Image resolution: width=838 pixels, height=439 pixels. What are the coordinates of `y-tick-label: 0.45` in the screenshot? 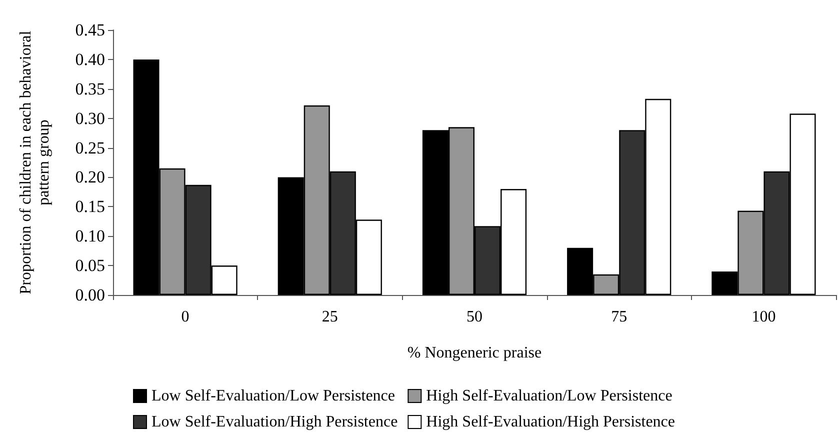 It's located at (90, 30).